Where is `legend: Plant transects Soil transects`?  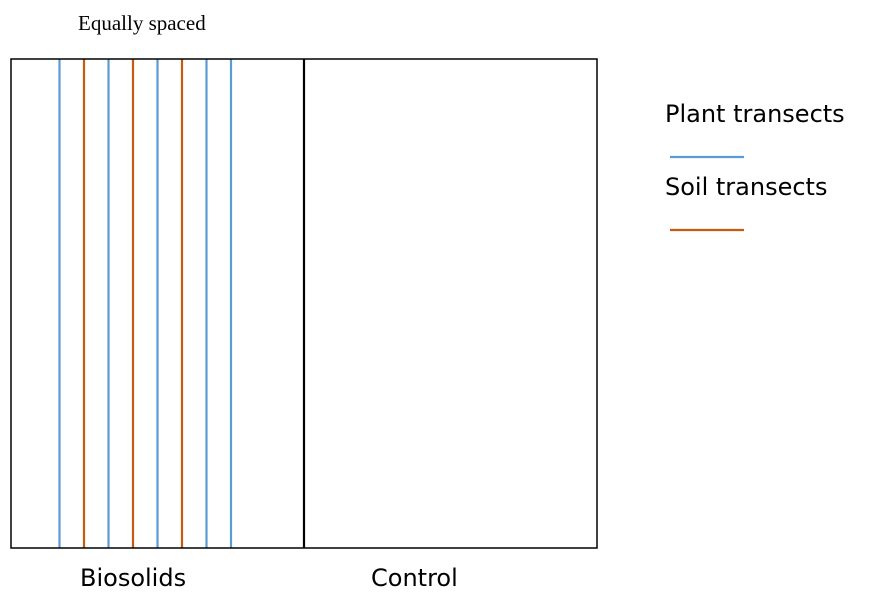
legend: Plant transects Soil transects is located at coordinates (755, 166).